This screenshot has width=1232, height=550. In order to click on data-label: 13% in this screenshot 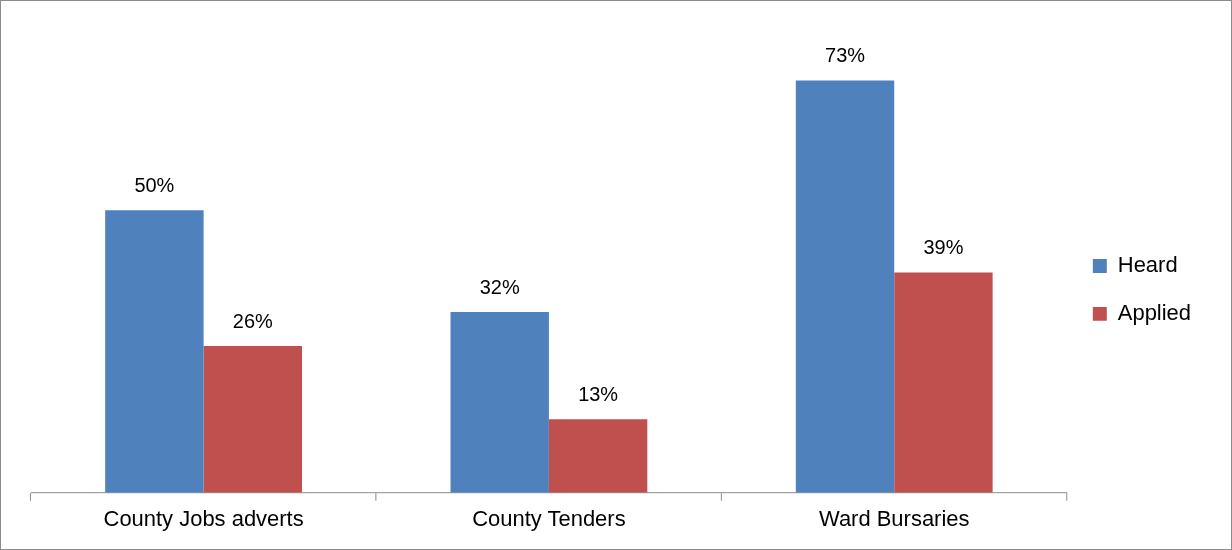, I will do `click(598, 393)`.